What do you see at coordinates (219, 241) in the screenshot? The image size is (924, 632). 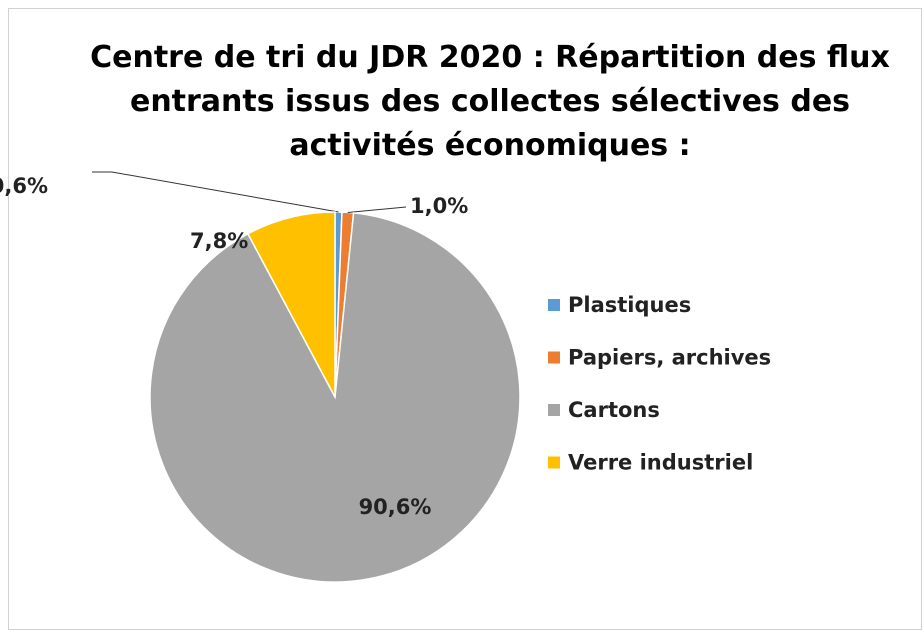 I see `data-label: 7,8%` at bounding box center [219, 241].